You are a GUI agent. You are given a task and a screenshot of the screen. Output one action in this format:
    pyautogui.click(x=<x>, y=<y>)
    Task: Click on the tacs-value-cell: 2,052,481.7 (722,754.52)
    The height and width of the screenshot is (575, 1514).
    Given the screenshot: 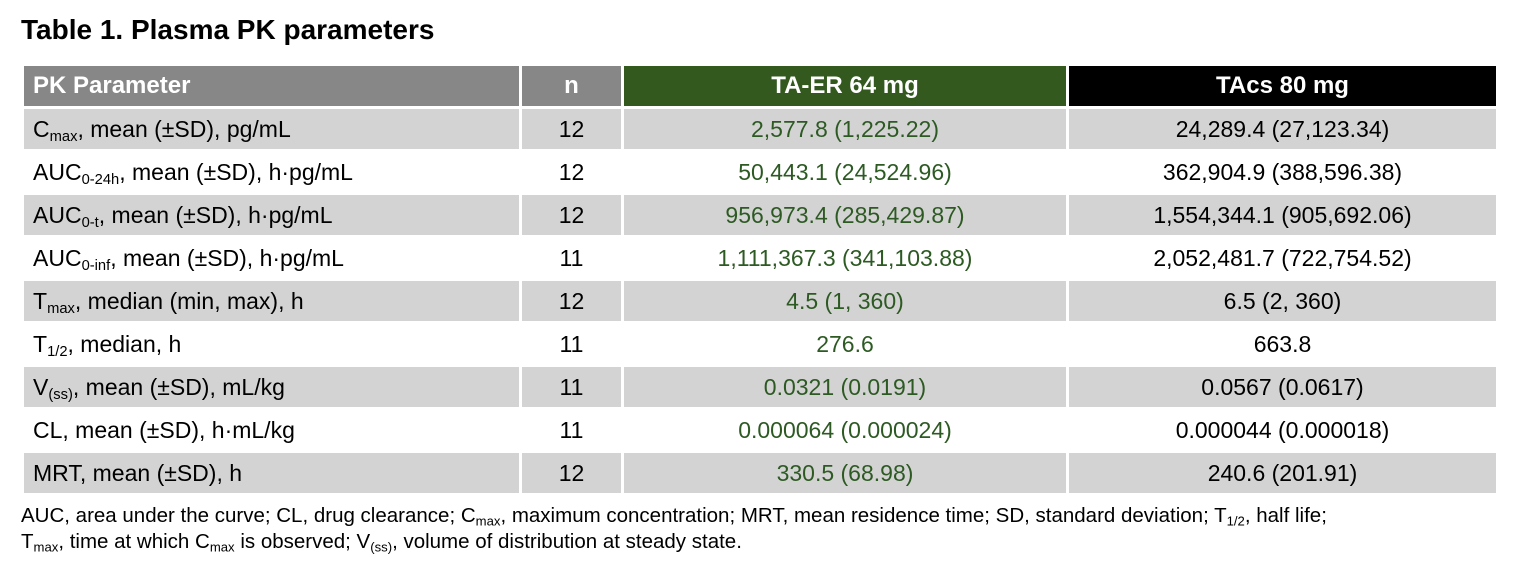 What is the action you would take?
    pyautogui.click(x=1282, y=258)
    